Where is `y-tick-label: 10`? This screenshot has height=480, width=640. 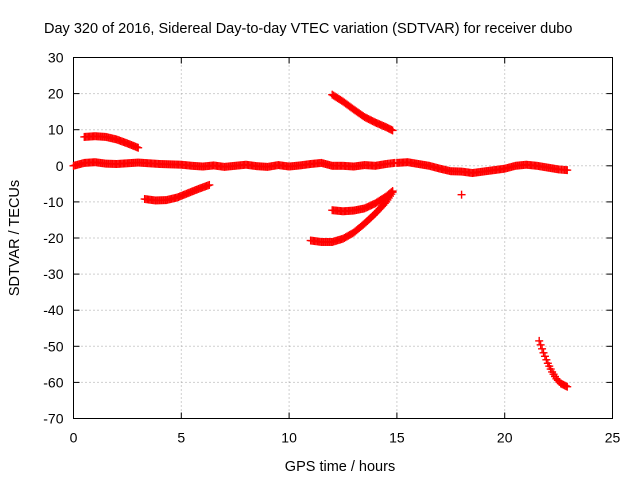 y-tick-label: 10 is located at coordinates (56, 130).